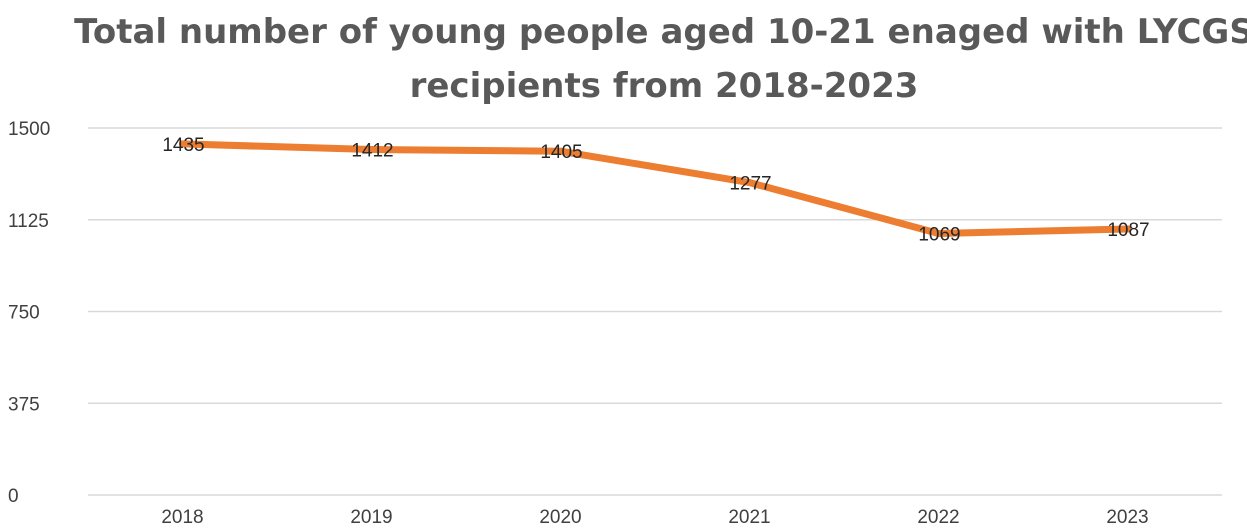  I want to click on y-tick-label-750: 750, so click(24, 313).